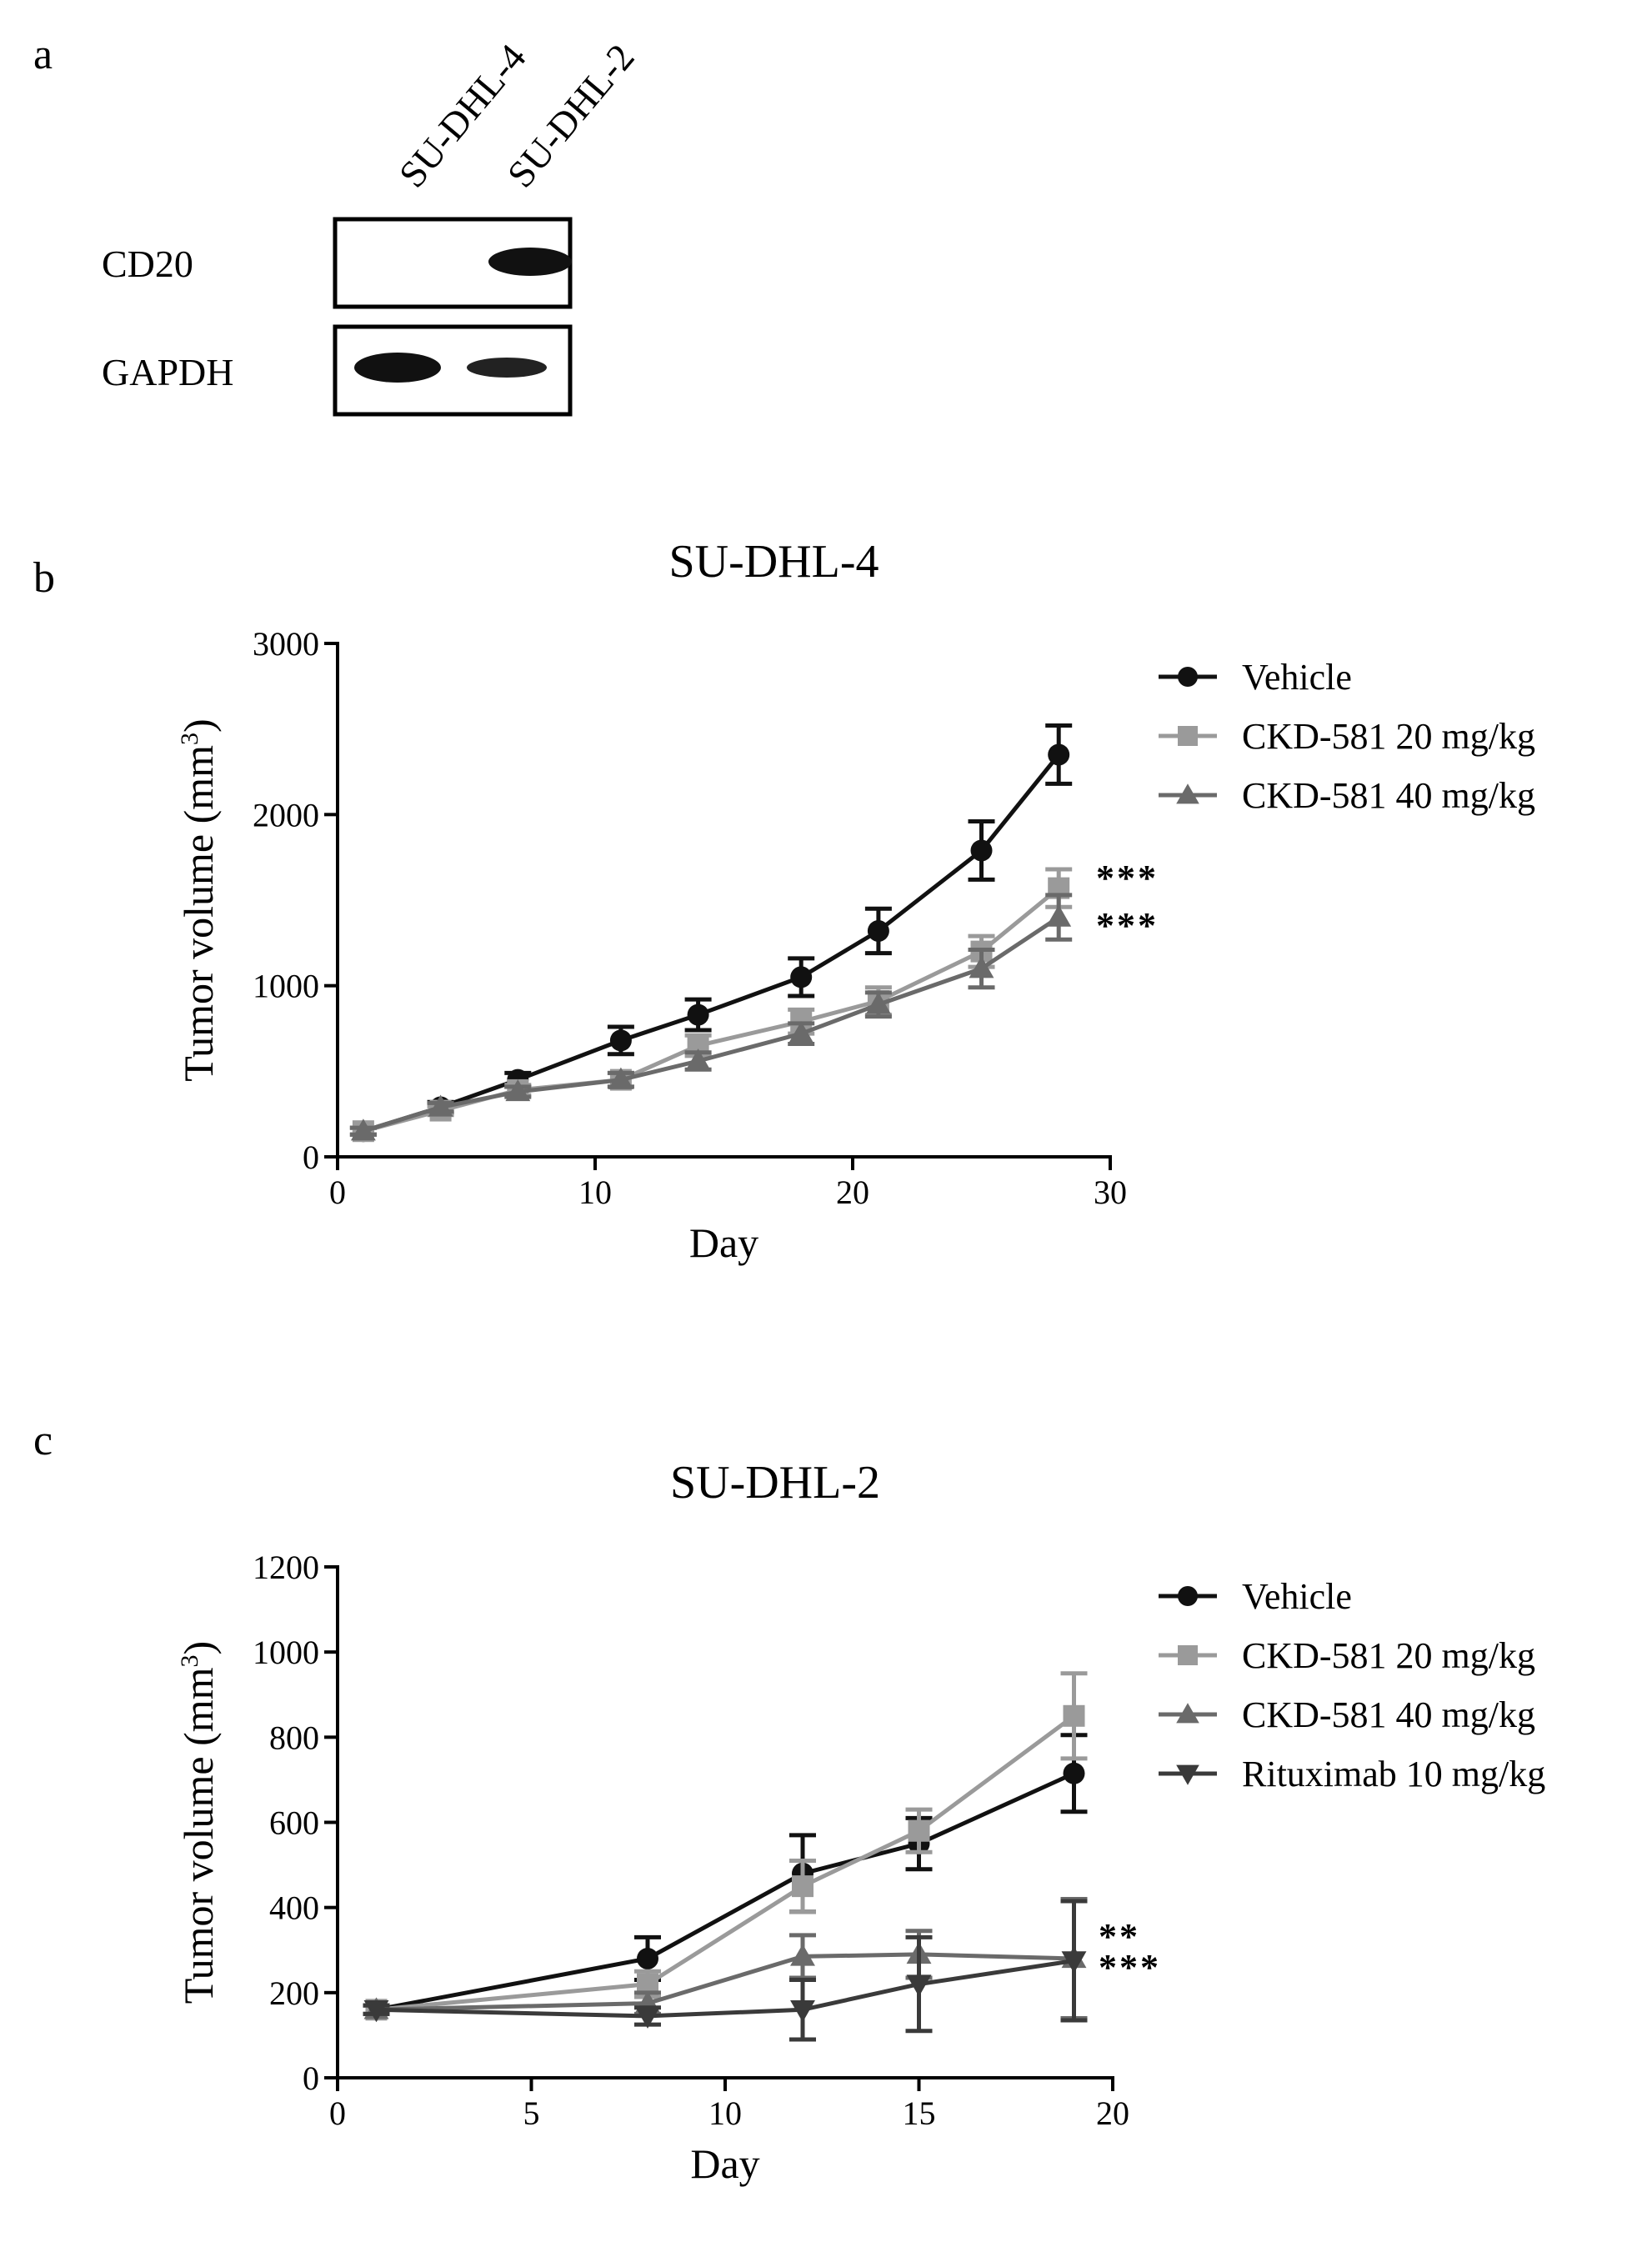  Describe the element at coordinates (1297, 678) in the screenshot. I see `chart0-legend-label: Vehicle` at that location.